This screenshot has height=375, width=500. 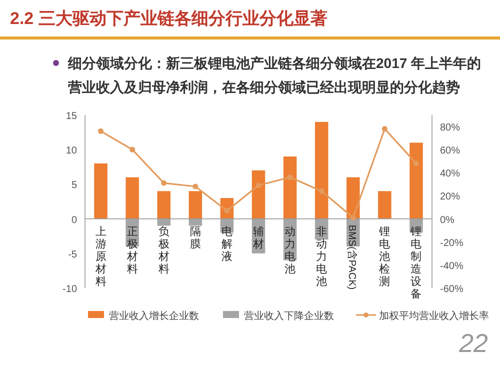 I want to click on y2-tick-label: 80%, so click(x=450, y=128).